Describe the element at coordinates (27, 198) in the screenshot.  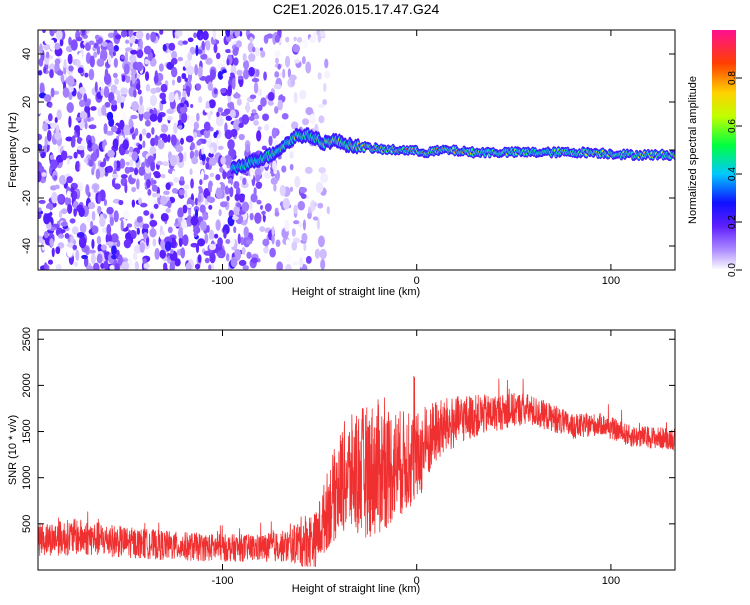
I see `y-tick-label: -20` at that location.